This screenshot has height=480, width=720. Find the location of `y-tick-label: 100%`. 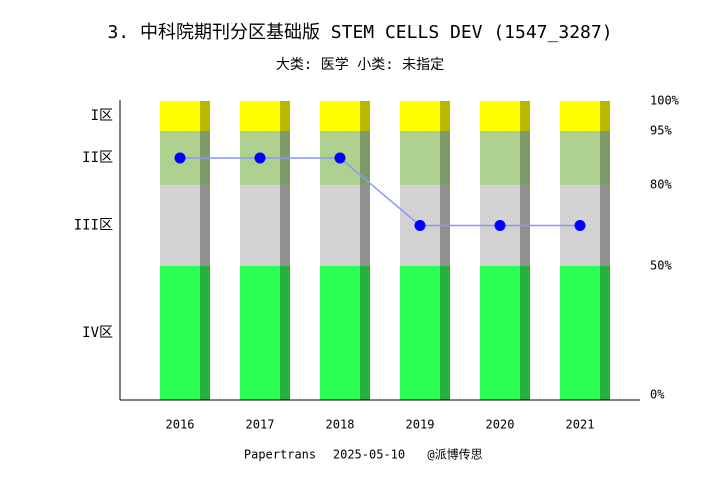

y-tick-label: 100% is located at coordinates (665, 101).